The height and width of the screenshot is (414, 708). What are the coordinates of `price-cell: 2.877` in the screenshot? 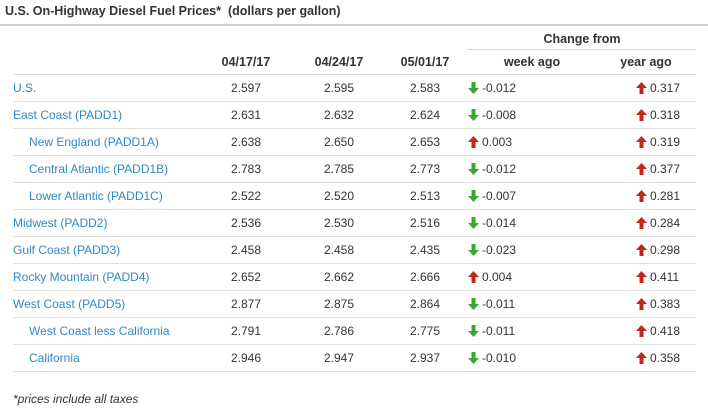 It's located at (246, 304).